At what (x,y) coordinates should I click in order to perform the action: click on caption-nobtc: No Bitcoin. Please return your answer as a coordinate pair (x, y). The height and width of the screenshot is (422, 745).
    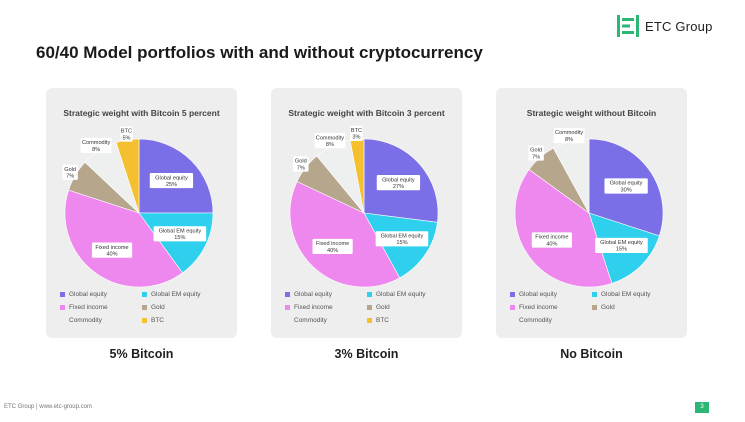
    Looking at the image, I should click on (591, 354).